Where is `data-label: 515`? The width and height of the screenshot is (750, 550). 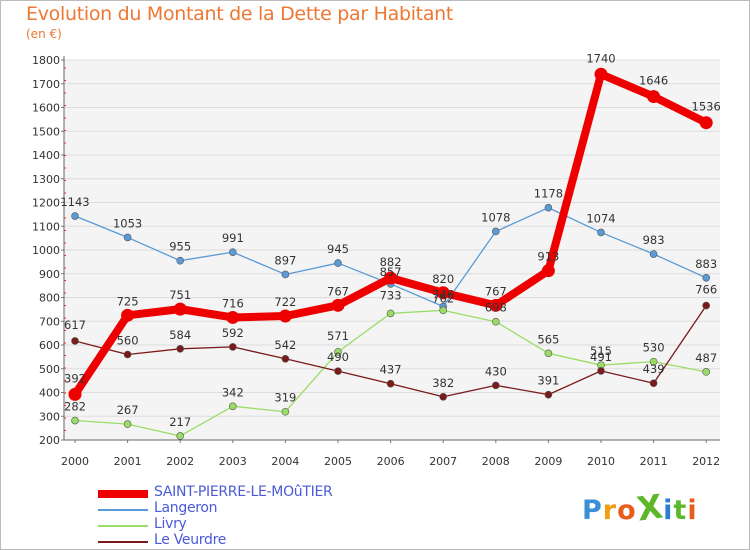
data-label: 515 is located at coordinates (601, 351).